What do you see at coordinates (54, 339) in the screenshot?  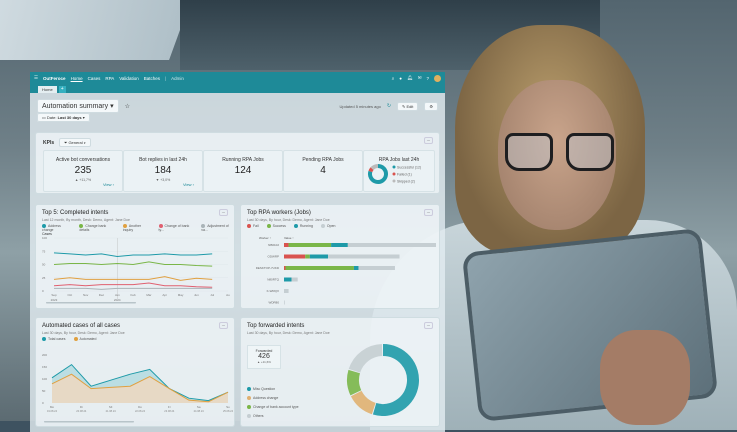 I see `legend-item: Total cases` at bounding box center [54, 339].